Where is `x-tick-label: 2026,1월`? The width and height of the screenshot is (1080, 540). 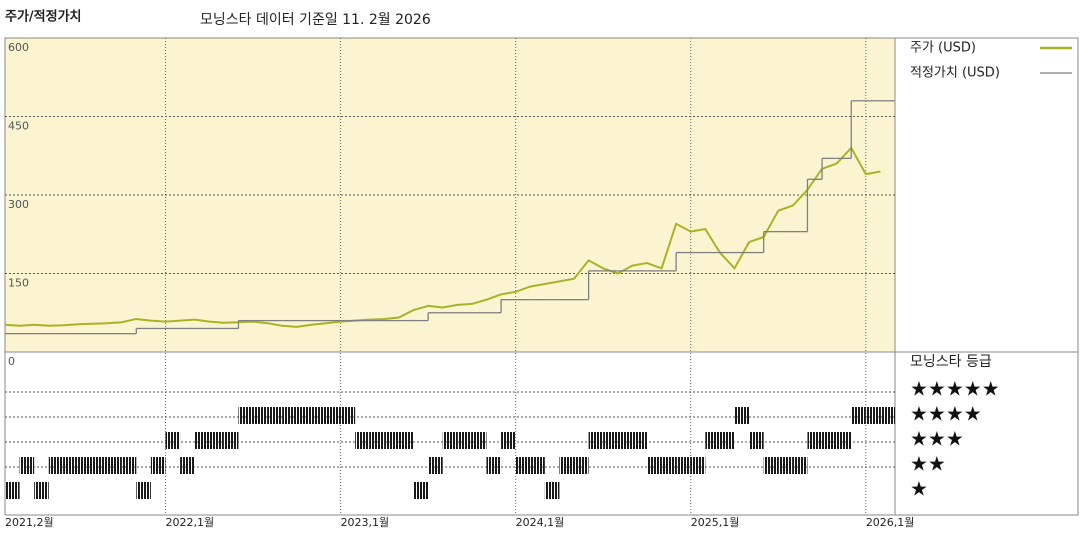 x-tick-label: 2026,1월 is located at coordinates (890, 522).